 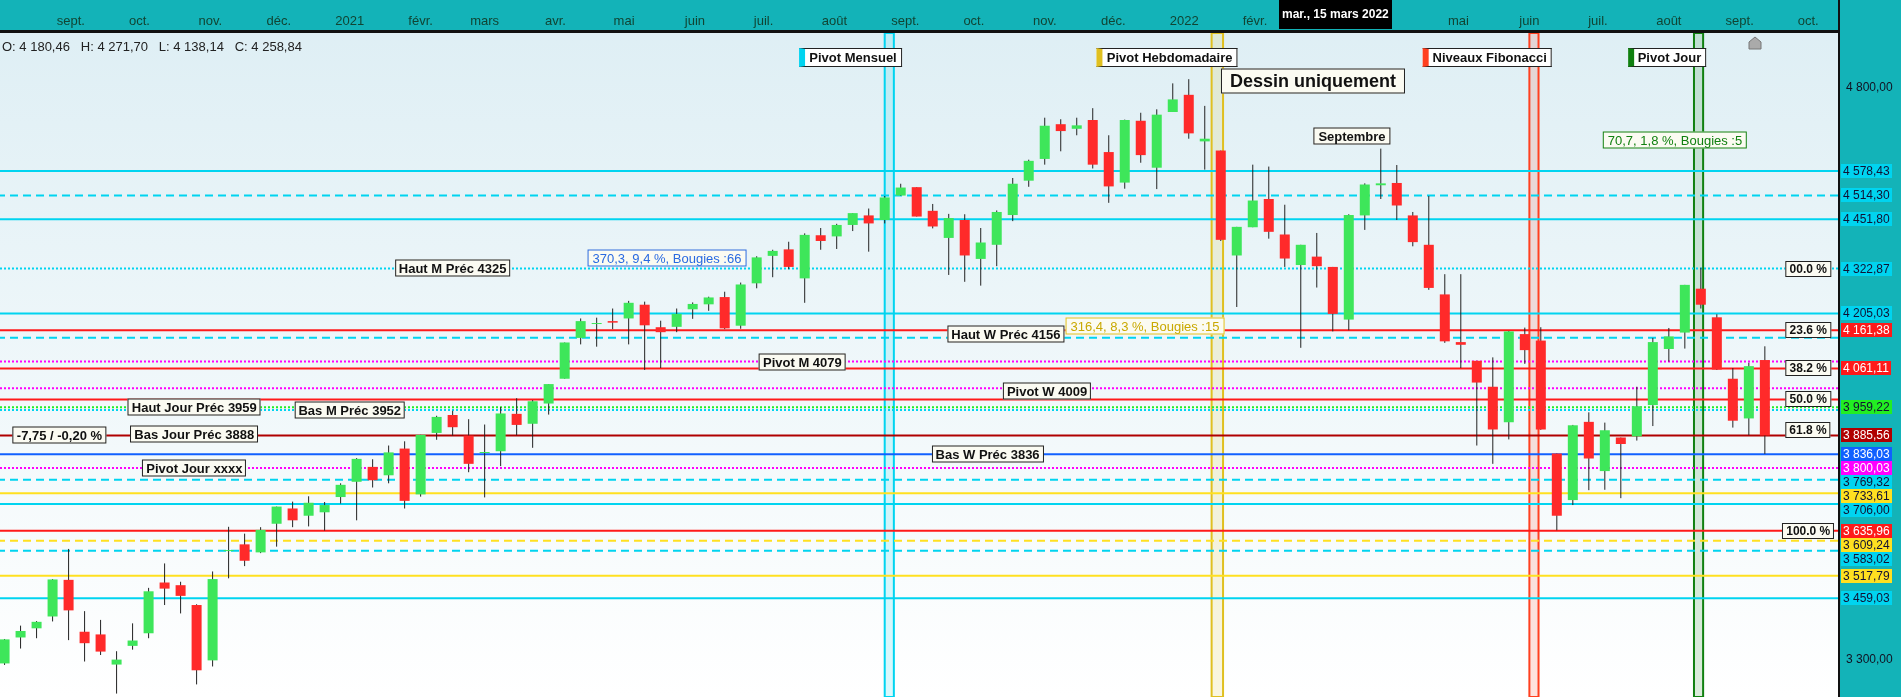 What do you see at coordinates (1808, 430) in the screenshot?
I see `annotation: 61.8 %` at bounding box center [1808, 430].